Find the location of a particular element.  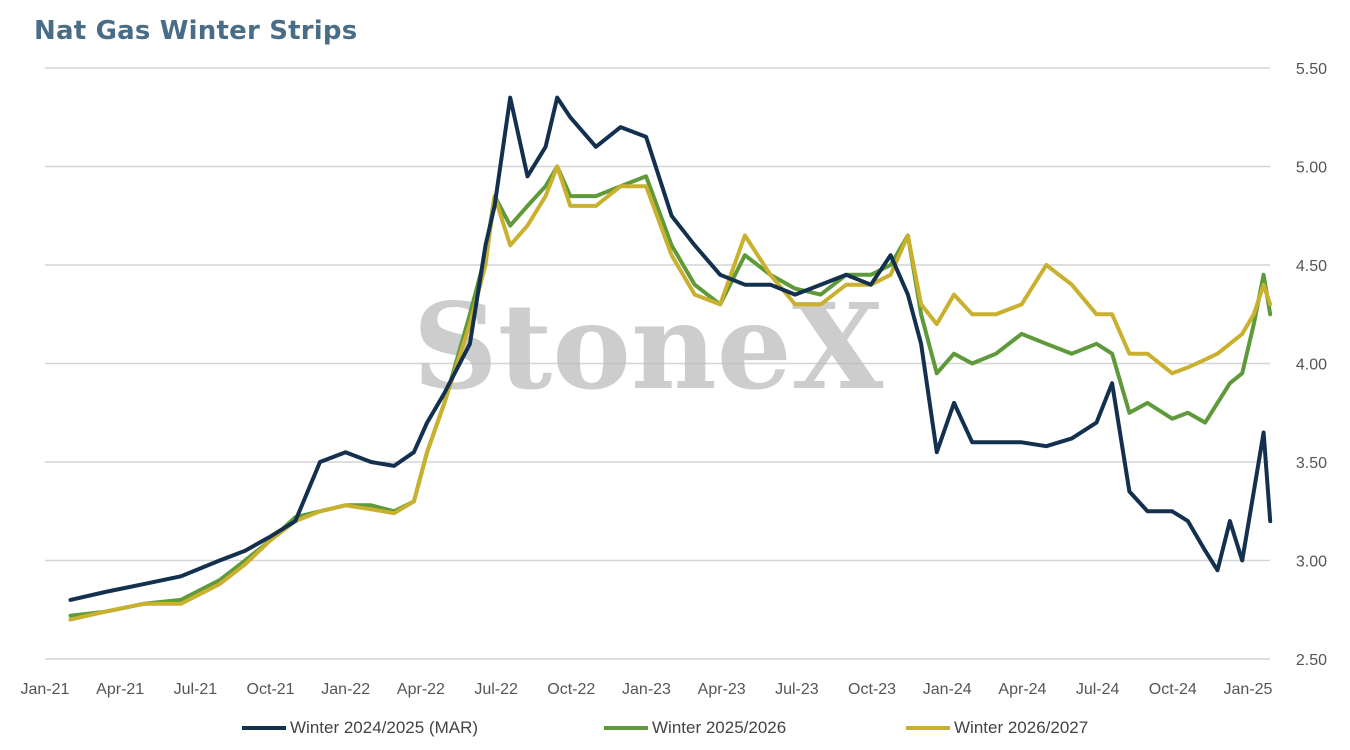

x-tick-label: Jul-24 is located at coordinates (1098, 689).